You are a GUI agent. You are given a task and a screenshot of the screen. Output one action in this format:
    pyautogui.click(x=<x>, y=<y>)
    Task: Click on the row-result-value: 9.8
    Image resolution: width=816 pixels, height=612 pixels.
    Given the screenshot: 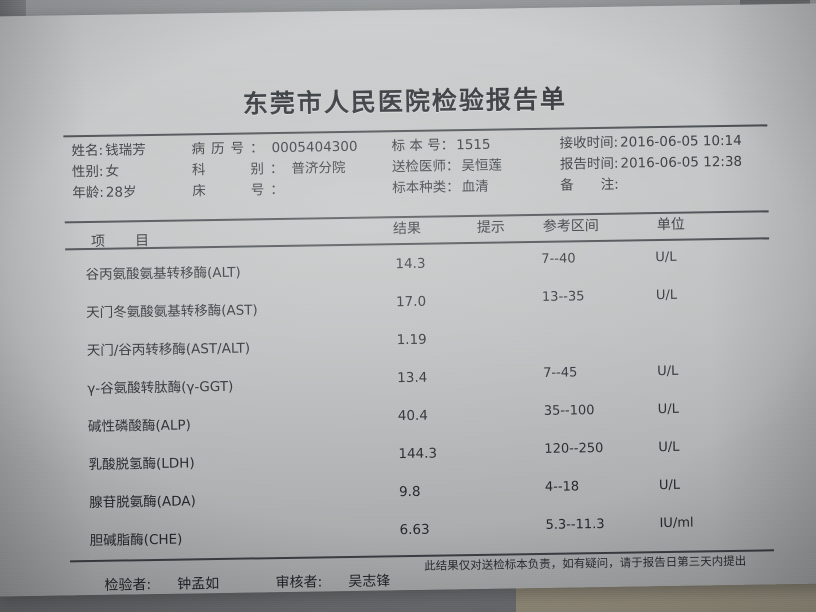 What is the action you would take?
    pyautogui.click(x=409, y=492)
    